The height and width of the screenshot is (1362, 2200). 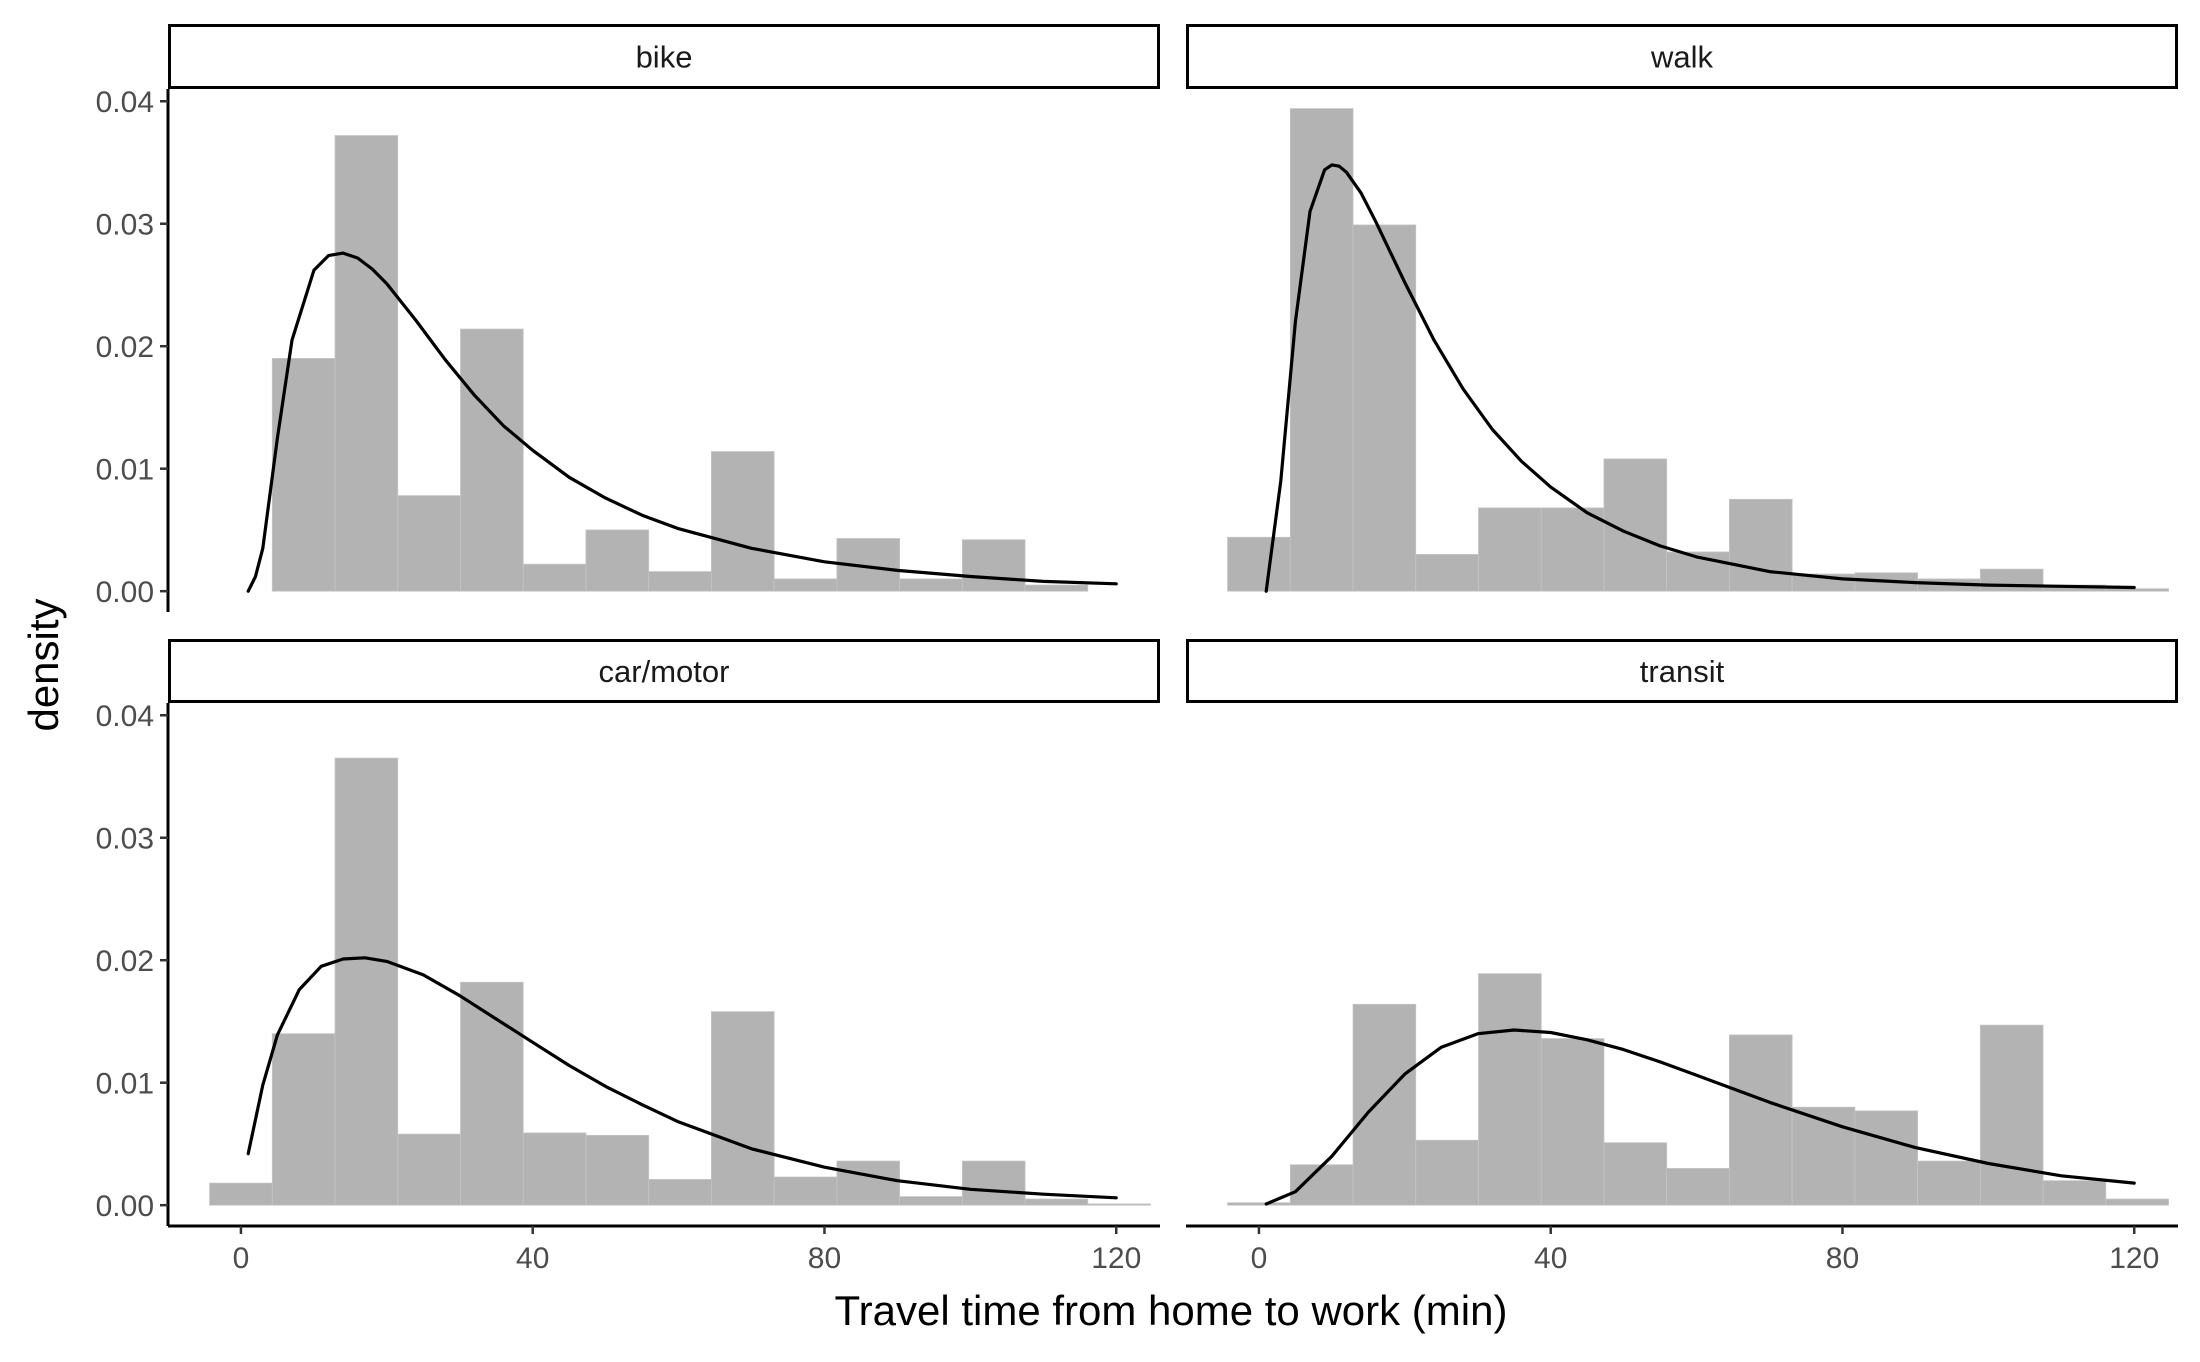 I want to click on facet-label-transit: transit, so click(x=1682, y=671).